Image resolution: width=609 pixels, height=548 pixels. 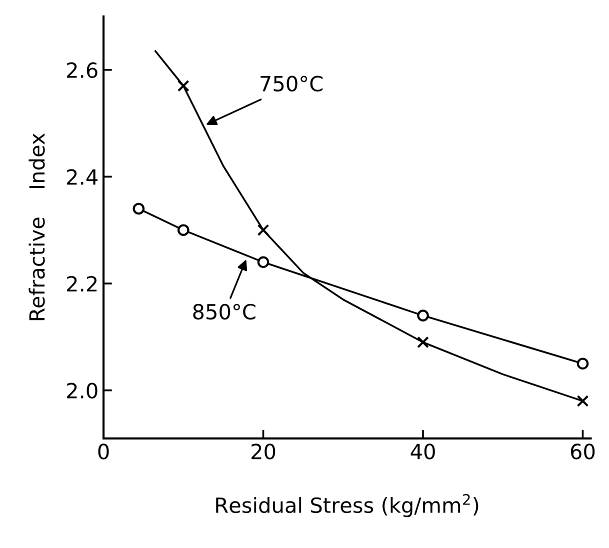 What do you see at coordinates (582, 452) in the screenshot?
I see `x-tick-label: 60` at bounding box center [582, 452].